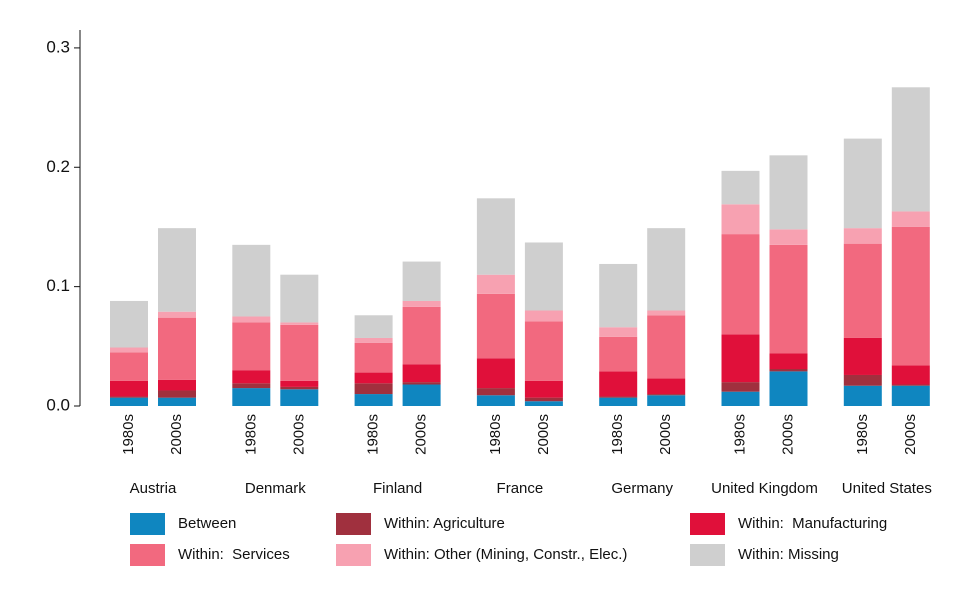 This screenshot has width=961, height=594. What do you see at coordinates (444, 523) in the screenshot?
I see `legend-label: Within: Agriculture` at bounding box center [444, 523].